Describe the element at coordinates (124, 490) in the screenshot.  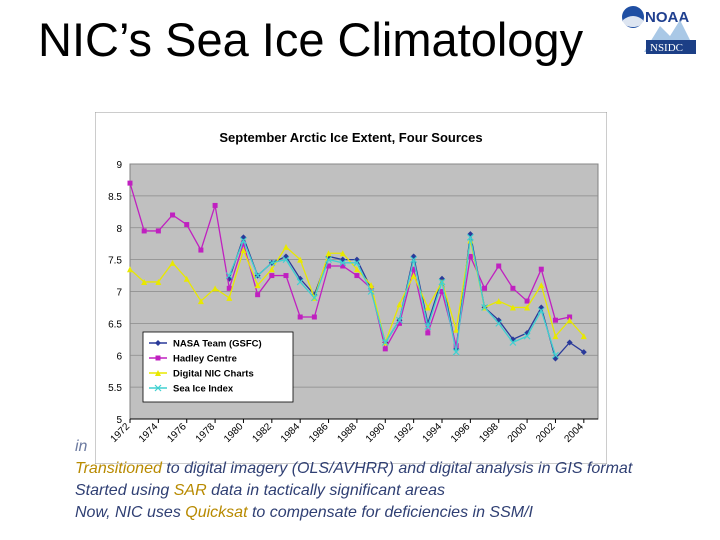
I see `bullet-text: Started using` at that location.